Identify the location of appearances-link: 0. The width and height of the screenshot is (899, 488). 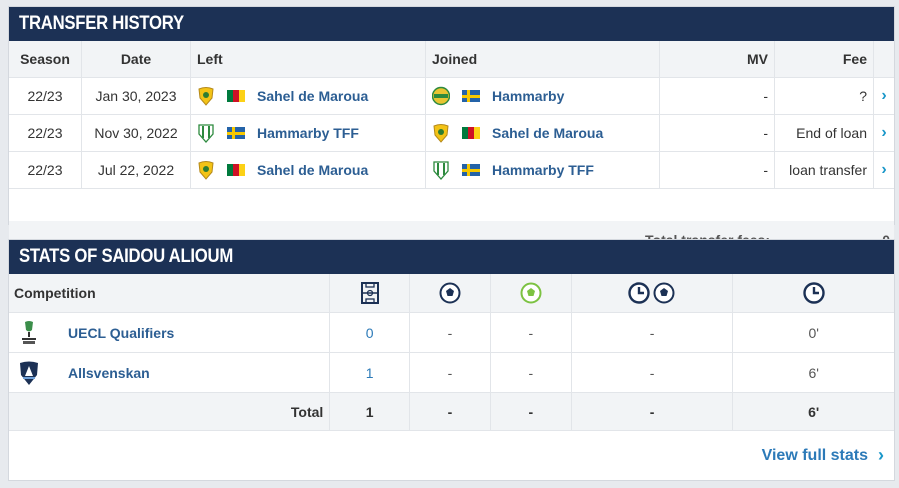
(369, 332).